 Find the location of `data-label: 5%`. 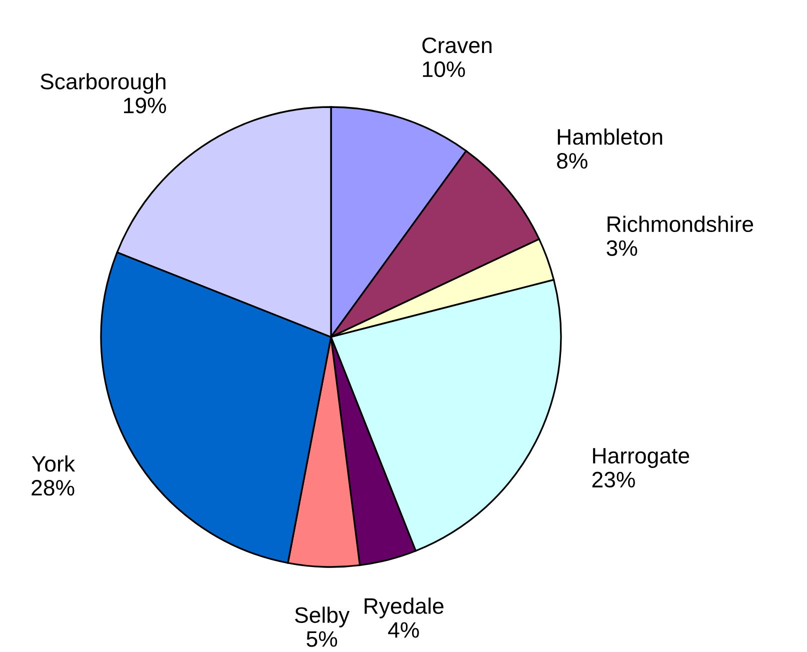

data-label: 5% is located at coordinates (322, 639).